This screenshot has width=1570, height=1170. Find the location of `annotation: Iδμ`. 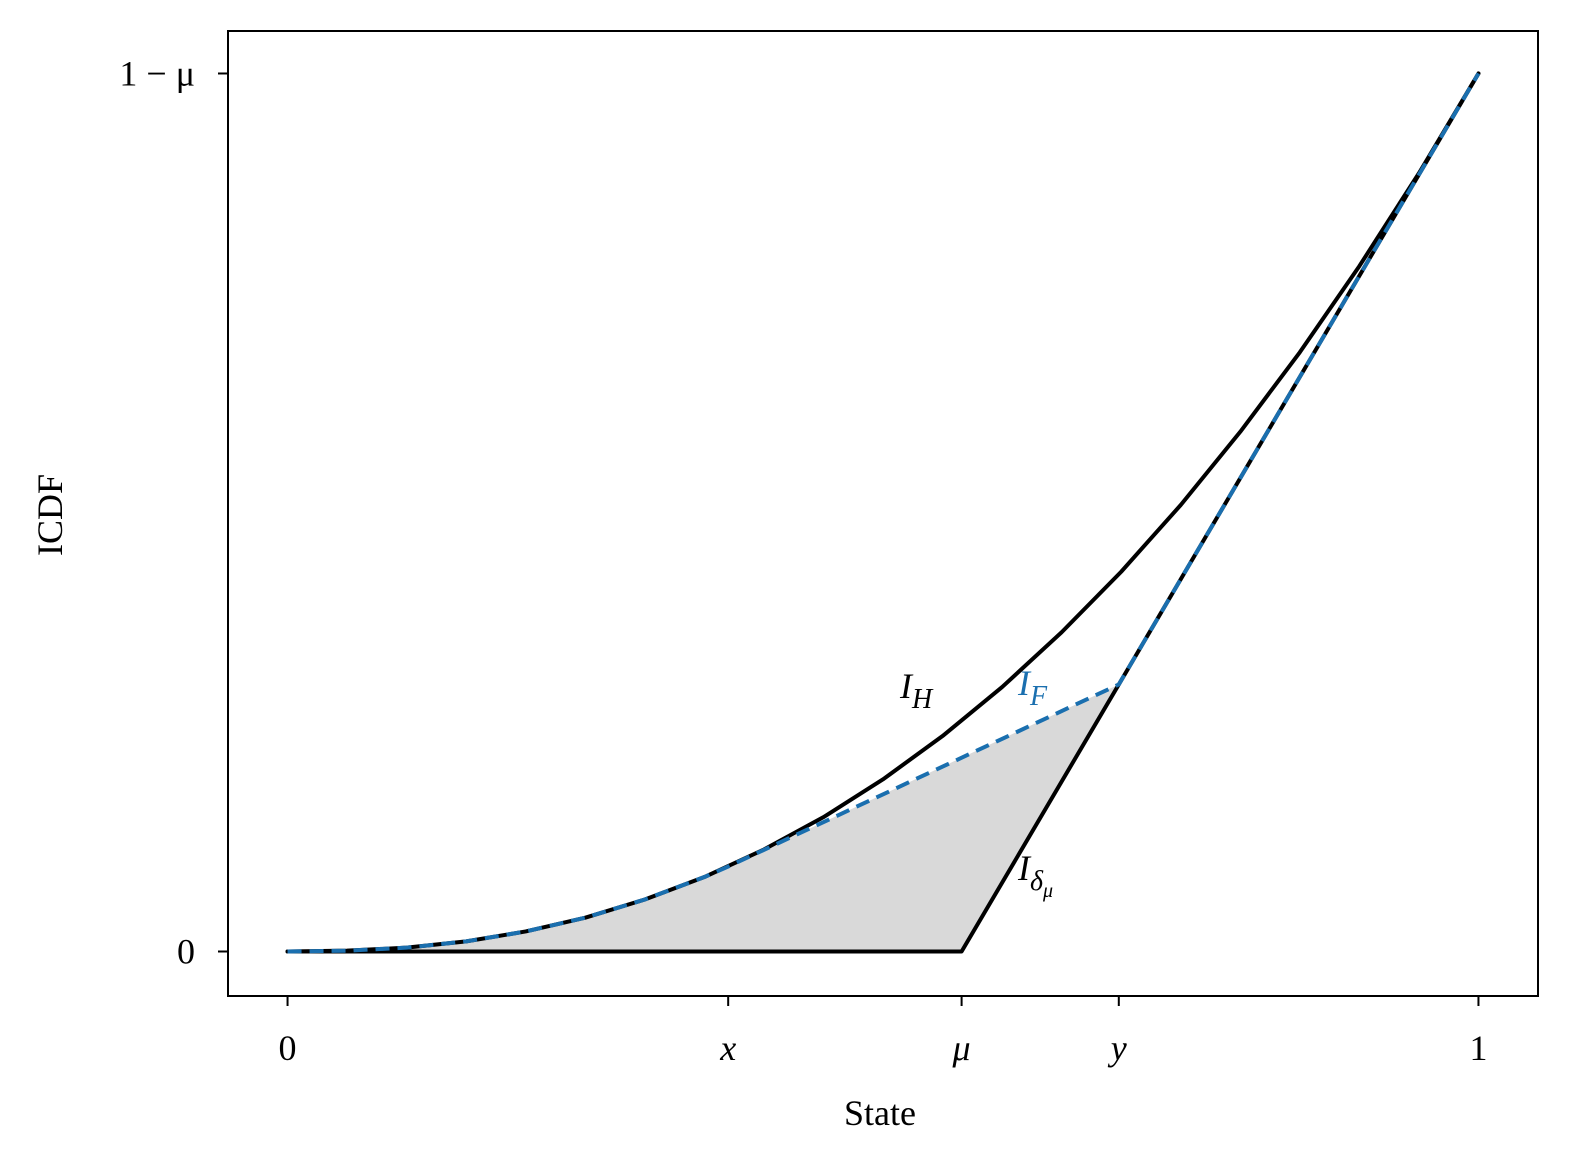

annotation: Iδμ is located at coordinates (1035, 875).